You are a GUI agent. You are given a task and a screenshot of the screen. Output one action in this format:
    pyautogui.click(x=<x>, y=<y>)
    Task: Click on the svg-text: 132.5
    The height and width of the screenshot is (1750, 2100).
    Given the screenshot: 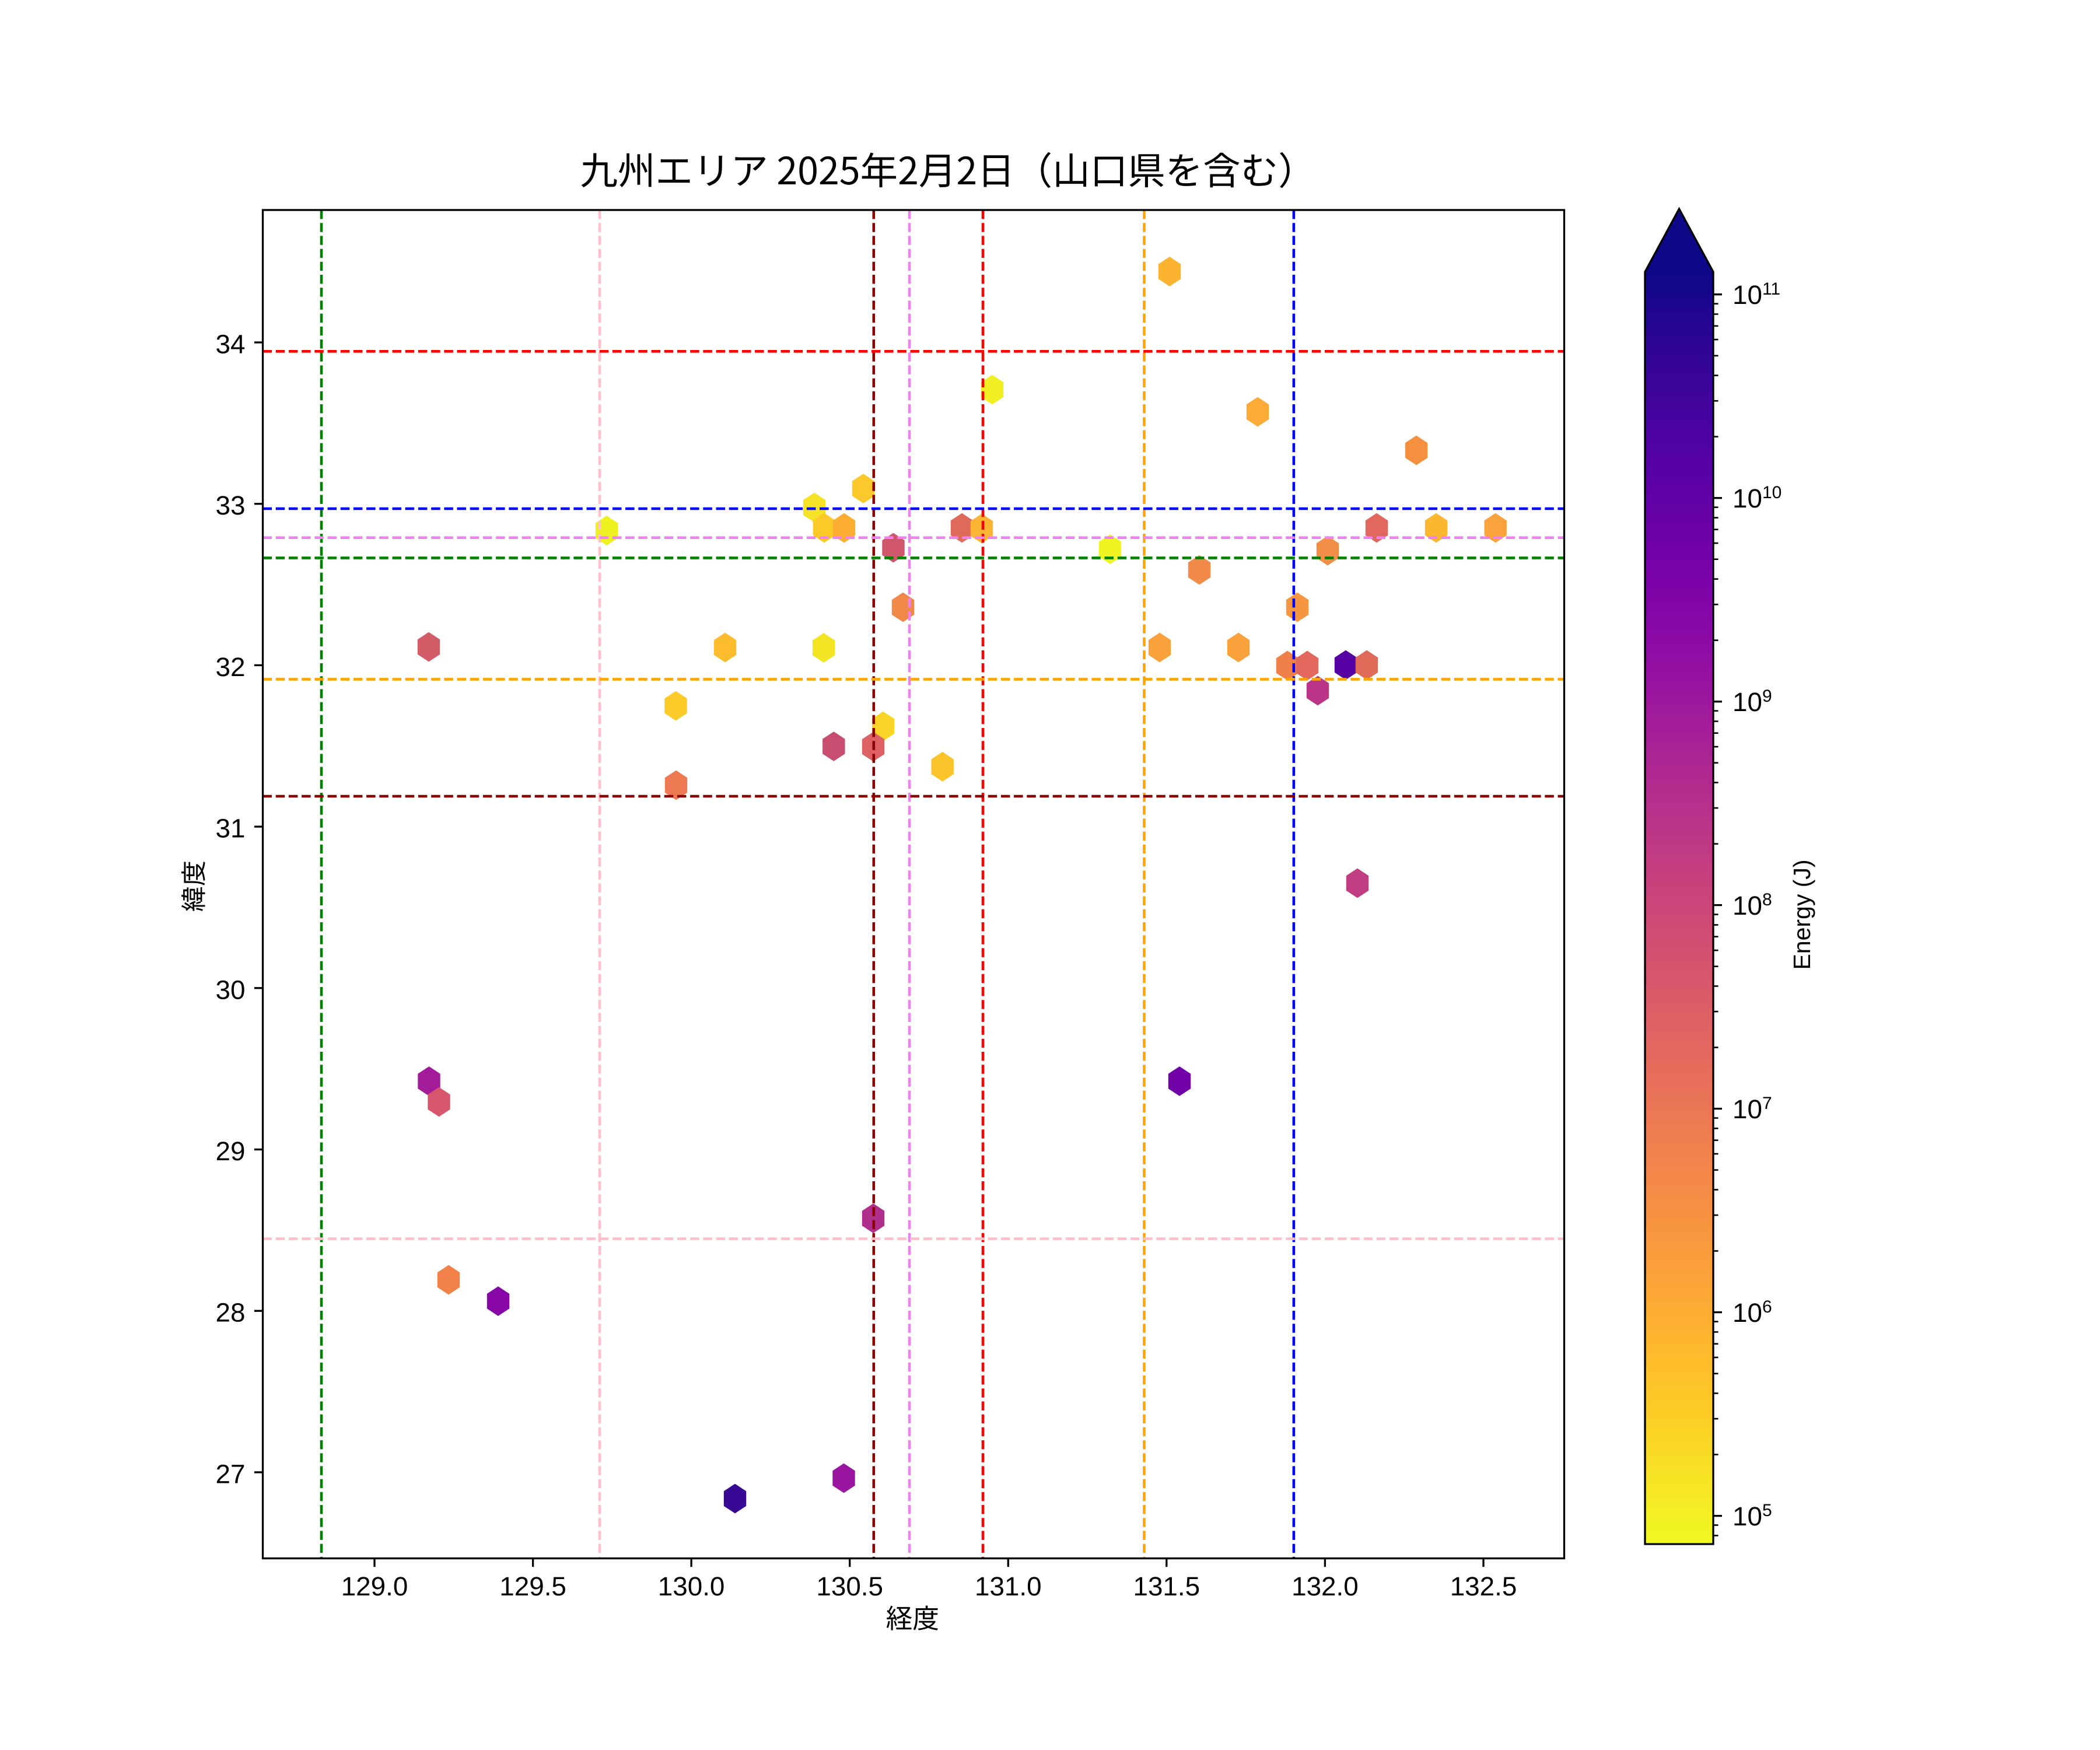 What is the action you would take?
    pyautogui.click(x=1483, y=1587)
    